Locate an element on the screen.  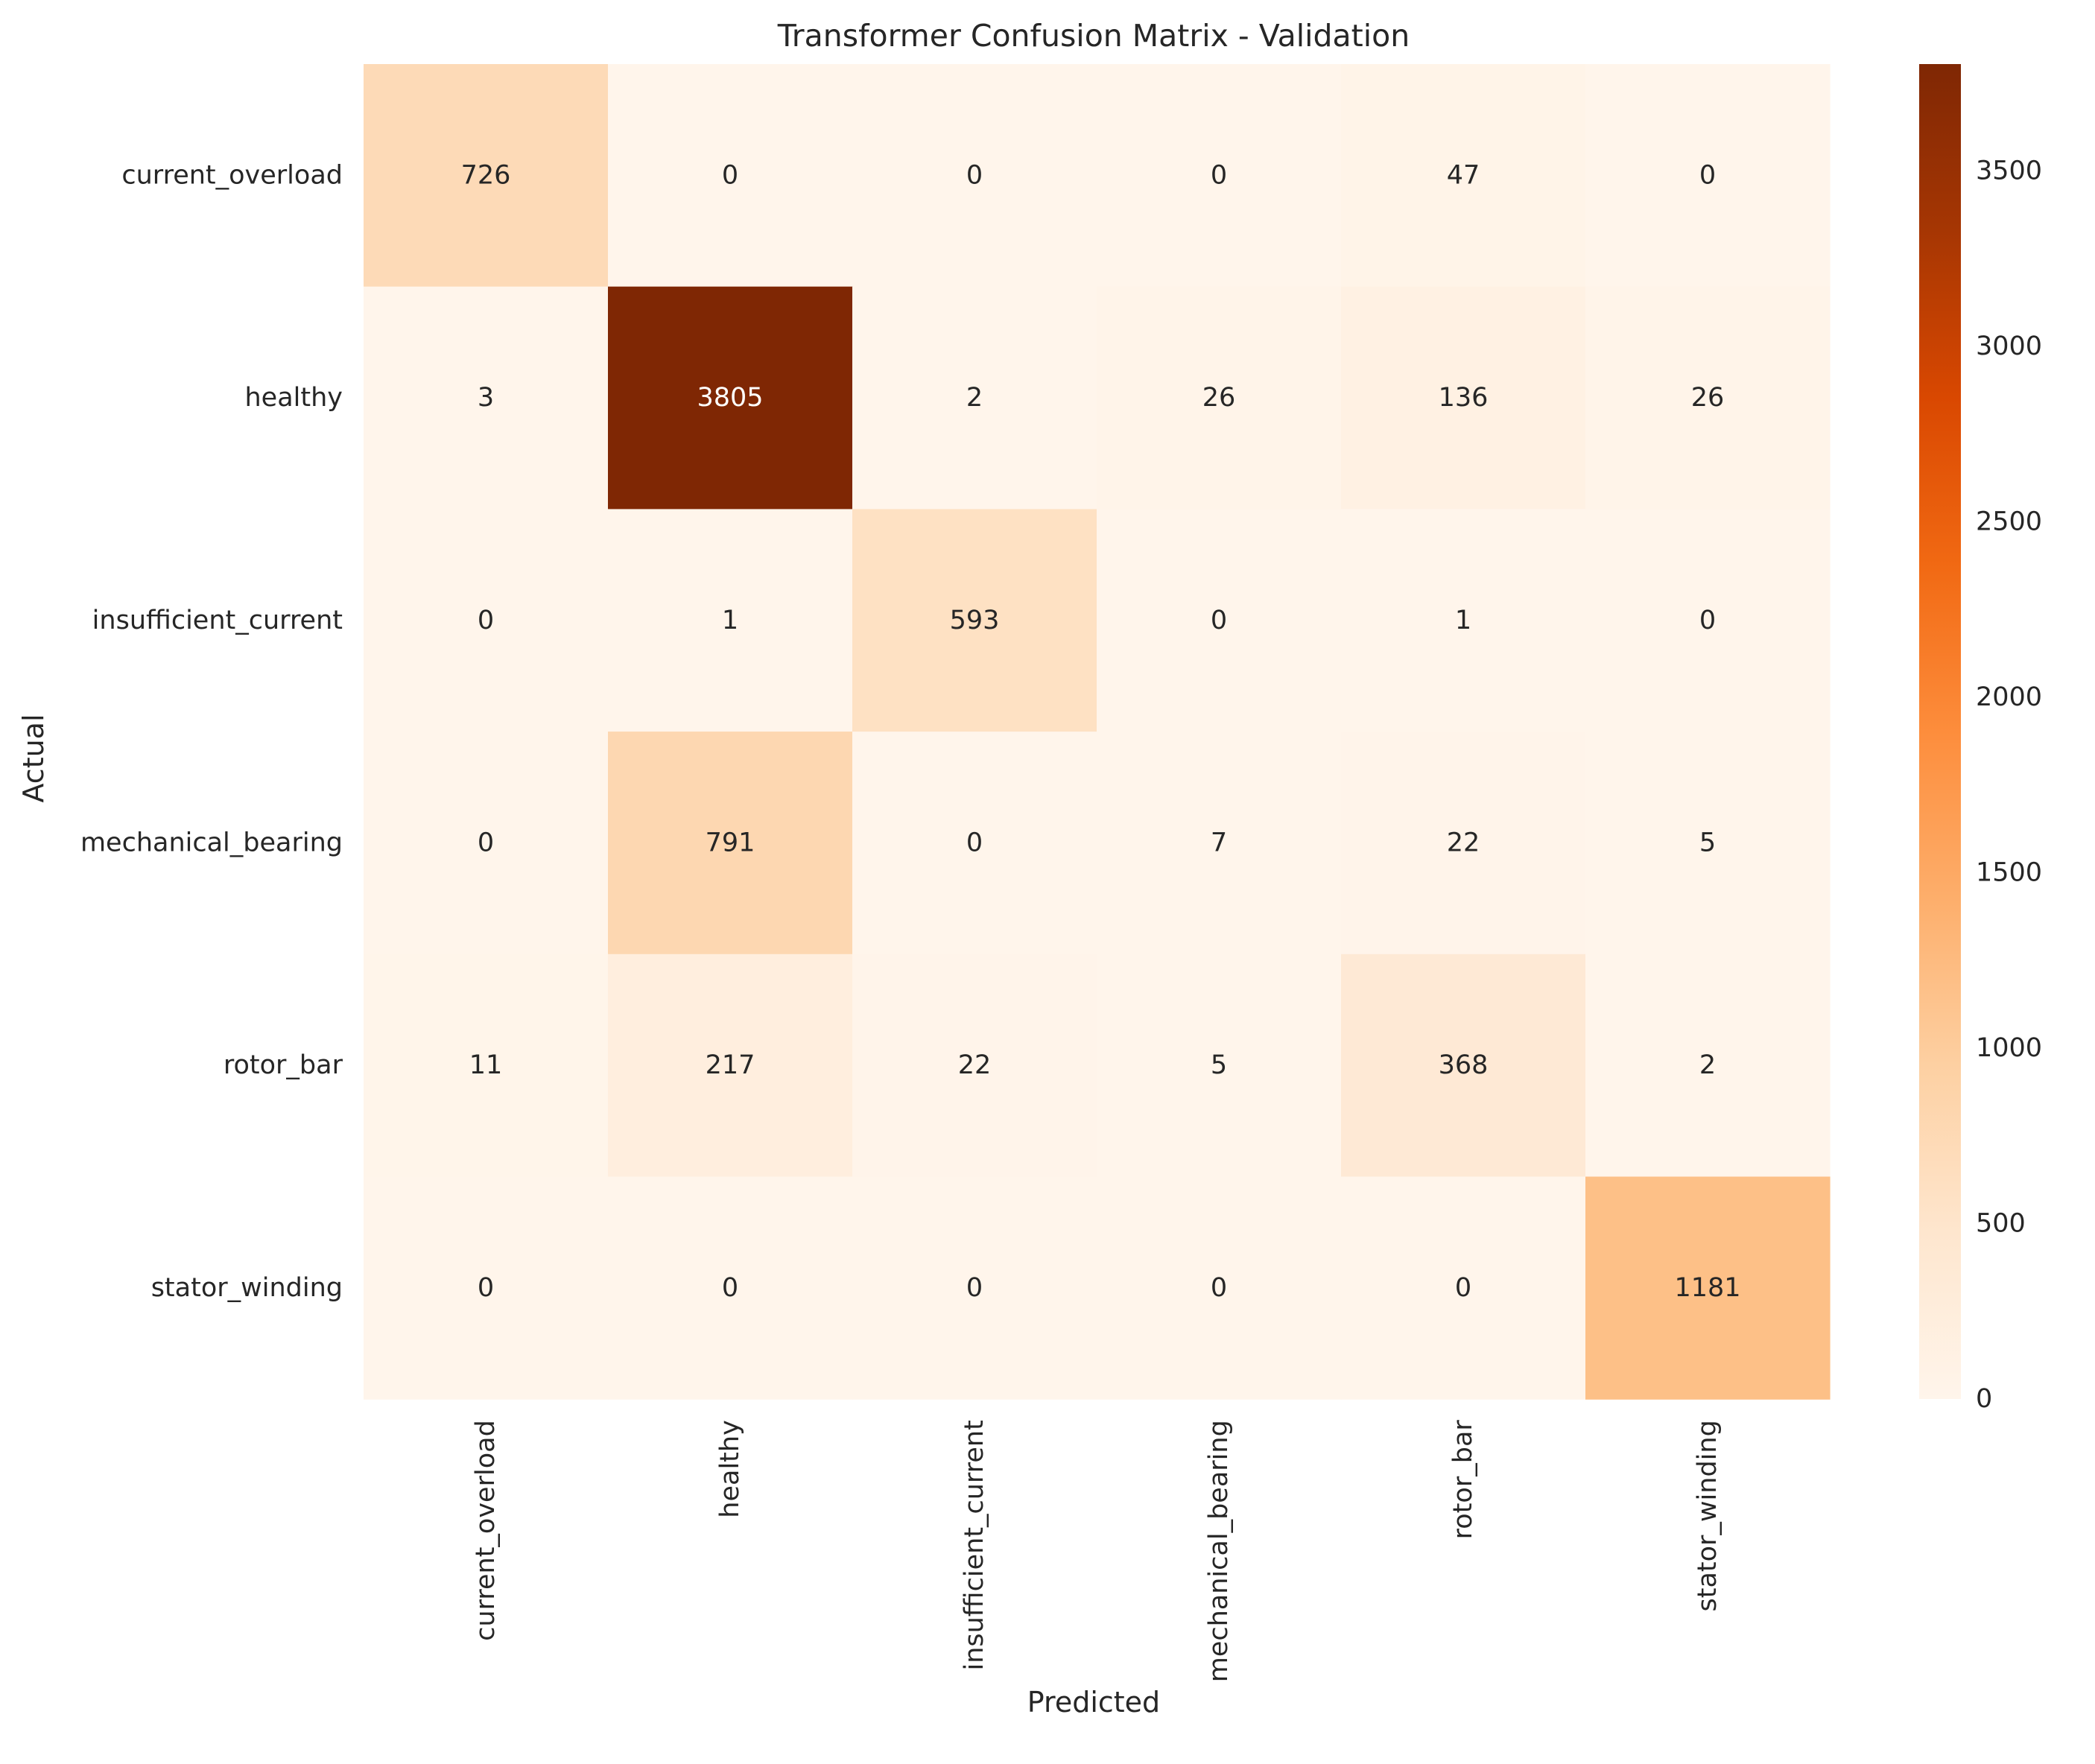
y-axis-label: Actual is located at coordinates (33, 758).